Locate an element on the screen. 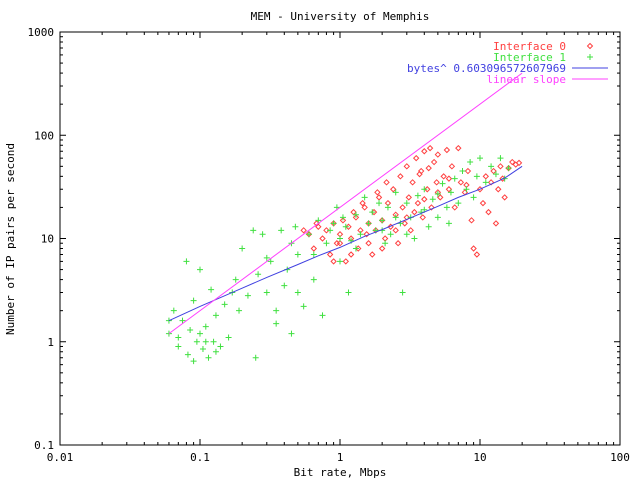  y-axis-label: Number of IP pairs per second is located at coordinates (10, 239).